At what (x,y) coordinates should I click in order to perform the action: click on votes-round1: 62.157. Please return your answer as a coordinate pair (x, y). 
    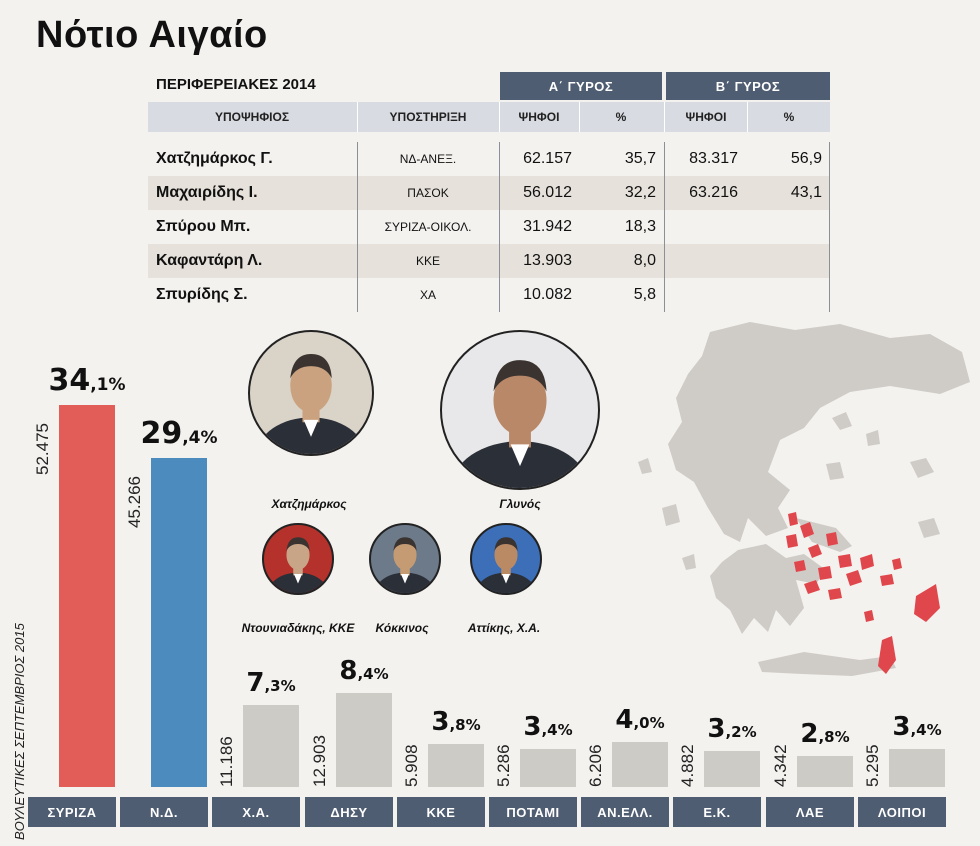
    Looking at the image, I should click on (547, 158).